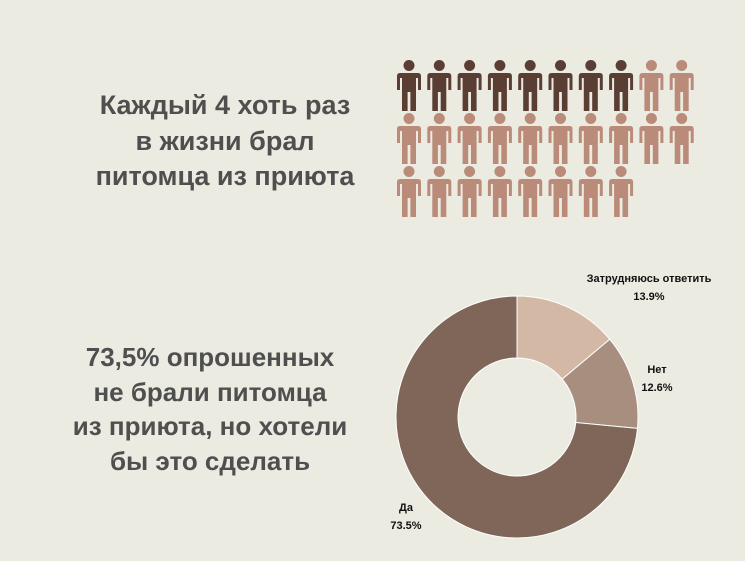  What do you see at coordinates (210, 426) in the screenshot?
I see `headline-line: из приюта, но хотели` at bounding box center [210, 426].